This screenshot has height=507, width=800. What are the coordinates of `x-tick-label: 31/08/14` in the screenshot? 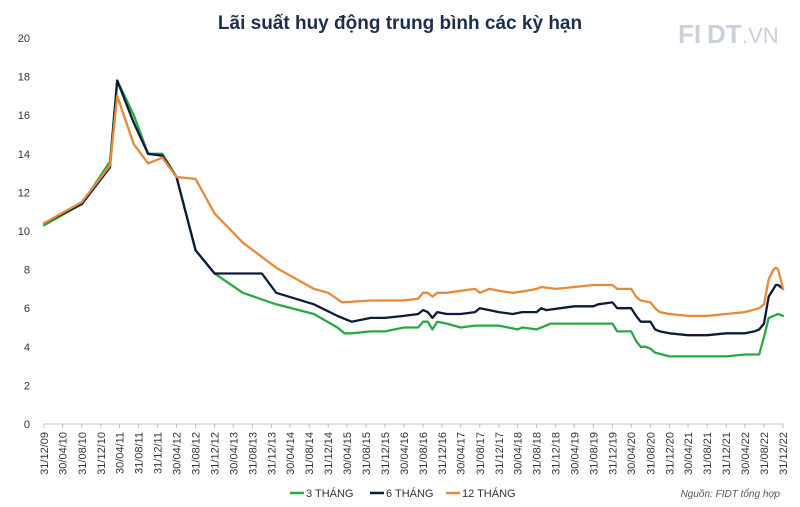 It's located at (310, 453).